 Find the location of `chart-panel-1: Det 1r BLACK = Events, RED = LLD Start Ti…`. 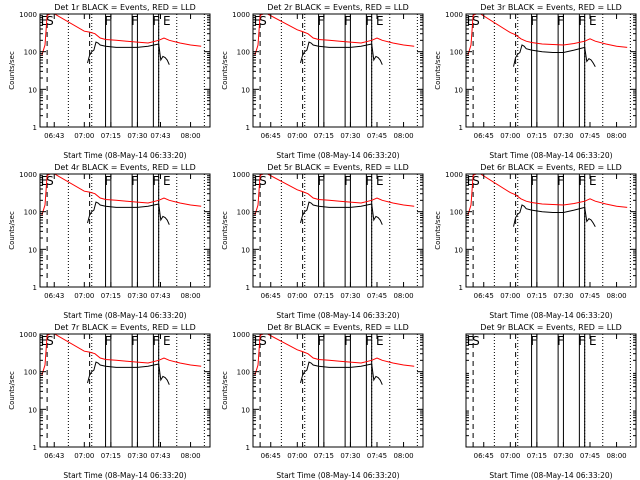

chart-panel-1: Det 1r BLACK = Events, RED = LLD Start Ti… is located at coordinates (109, 81).